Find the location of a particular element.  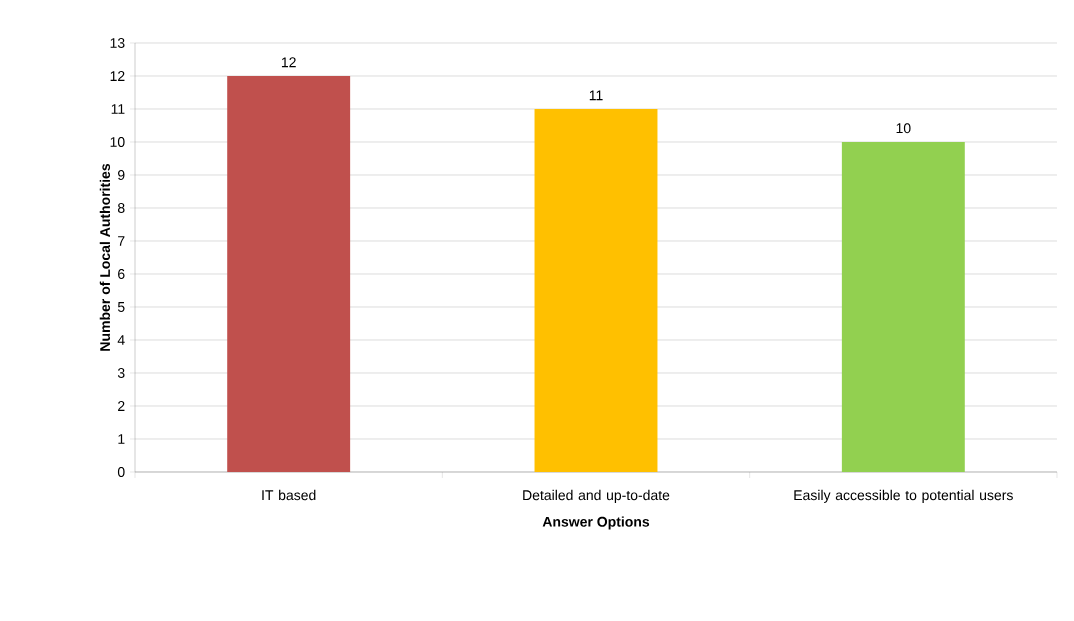

x-tick-label: Detailed and up-to-date is located at coordinates (596, 496).